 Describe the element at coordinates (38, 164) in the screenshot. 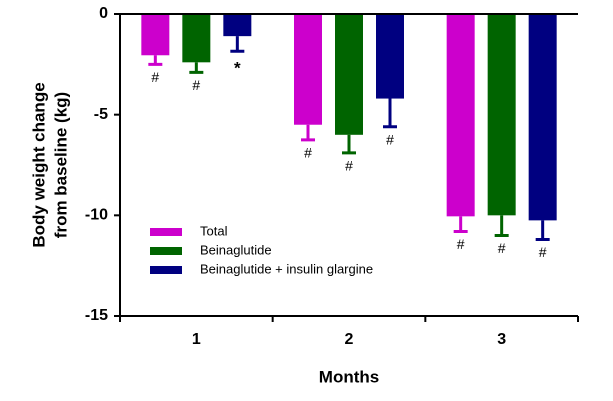

I see `y-axis-title-line: Body weight change` at that location.